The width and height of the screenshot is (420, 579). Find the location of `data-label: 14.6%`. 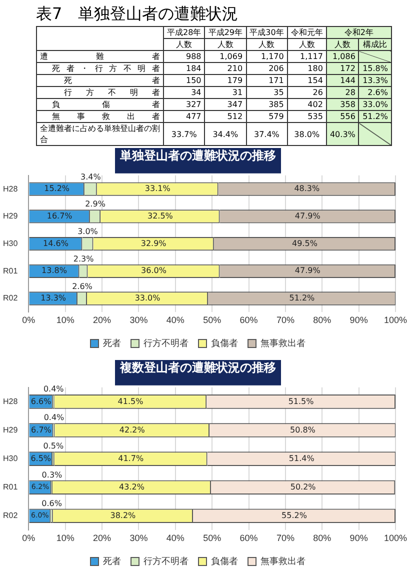

data-label: 14.6% is located at coordinates (55, 243).